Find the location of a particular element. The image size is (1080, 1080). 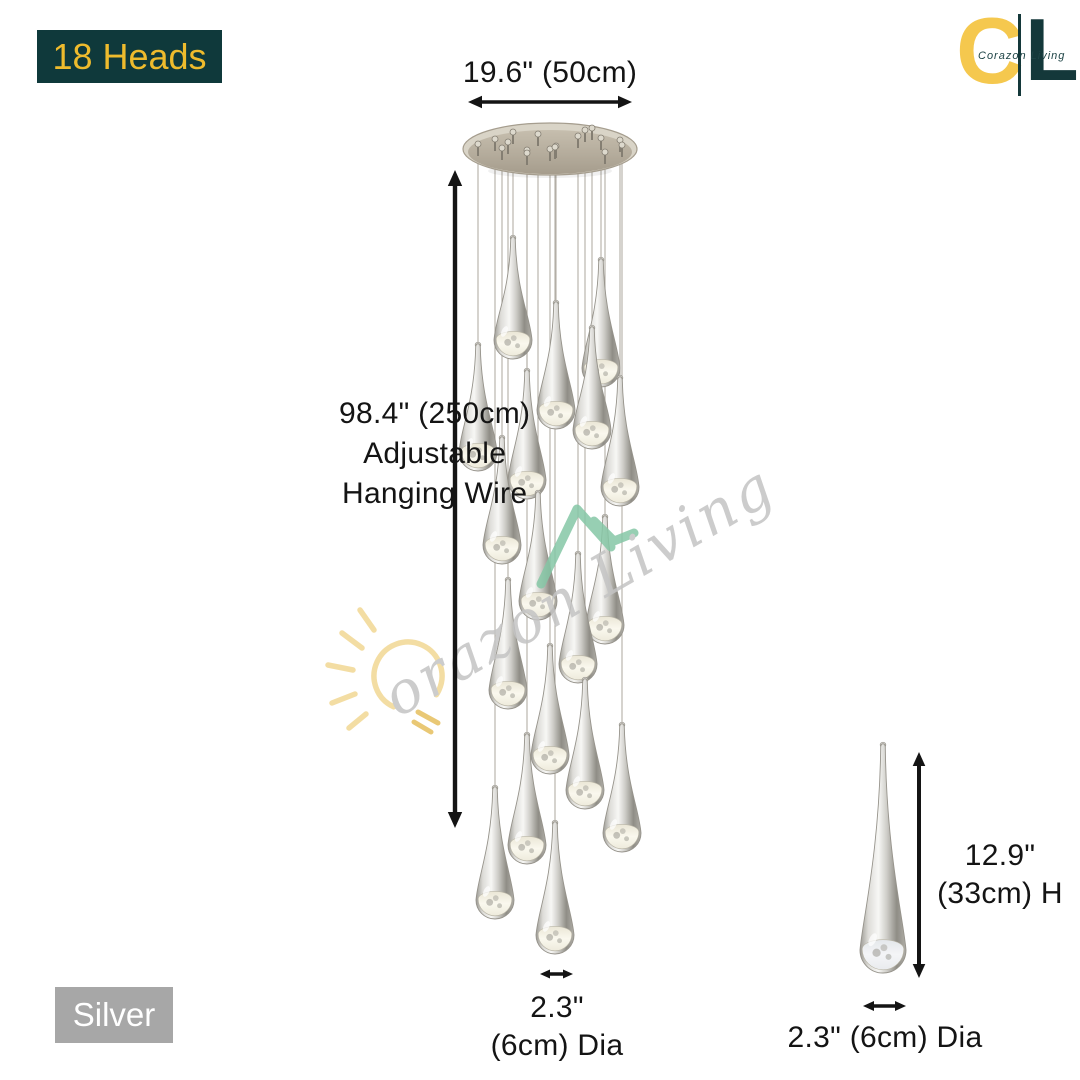

canopy-width-label: 19.6" (50cm) is located at coordinates (550, 72).